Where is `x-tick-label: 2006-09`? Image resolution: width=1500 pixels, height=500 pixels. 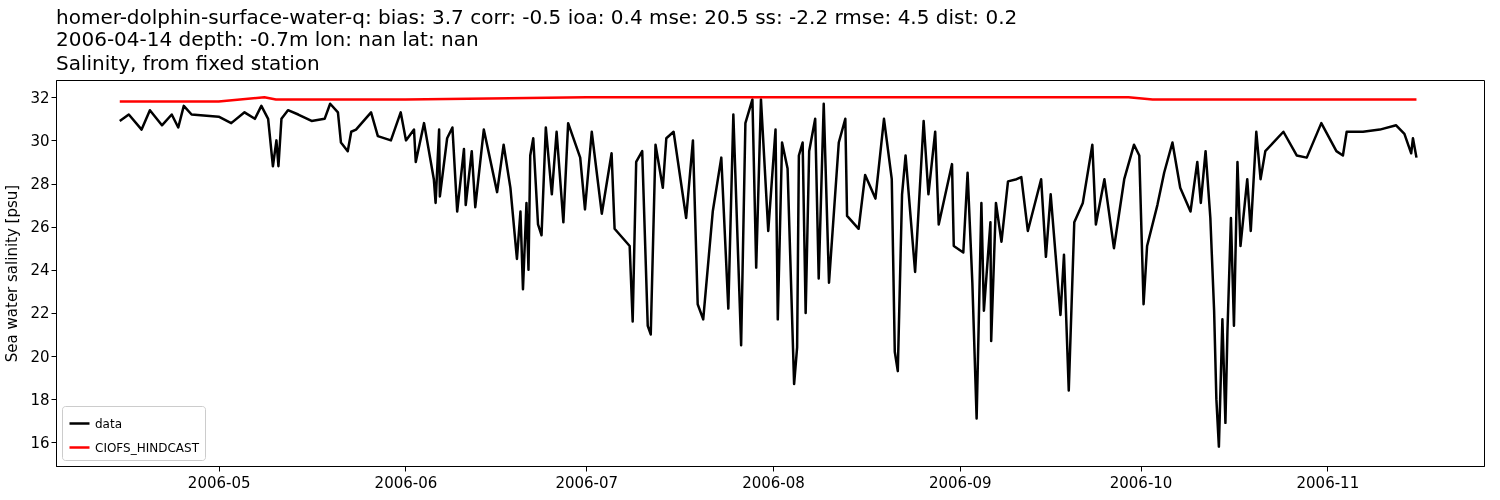 x-tick-label: 2006-09 is located at coordinates (960, 482).